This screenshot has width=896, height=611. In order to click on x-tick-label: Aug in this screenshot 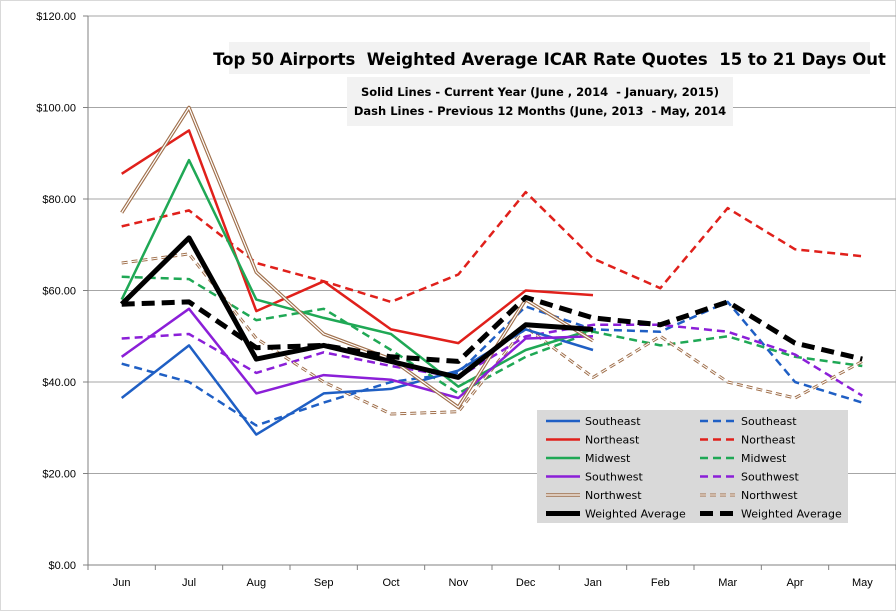, I will do `click(257, 583)`.